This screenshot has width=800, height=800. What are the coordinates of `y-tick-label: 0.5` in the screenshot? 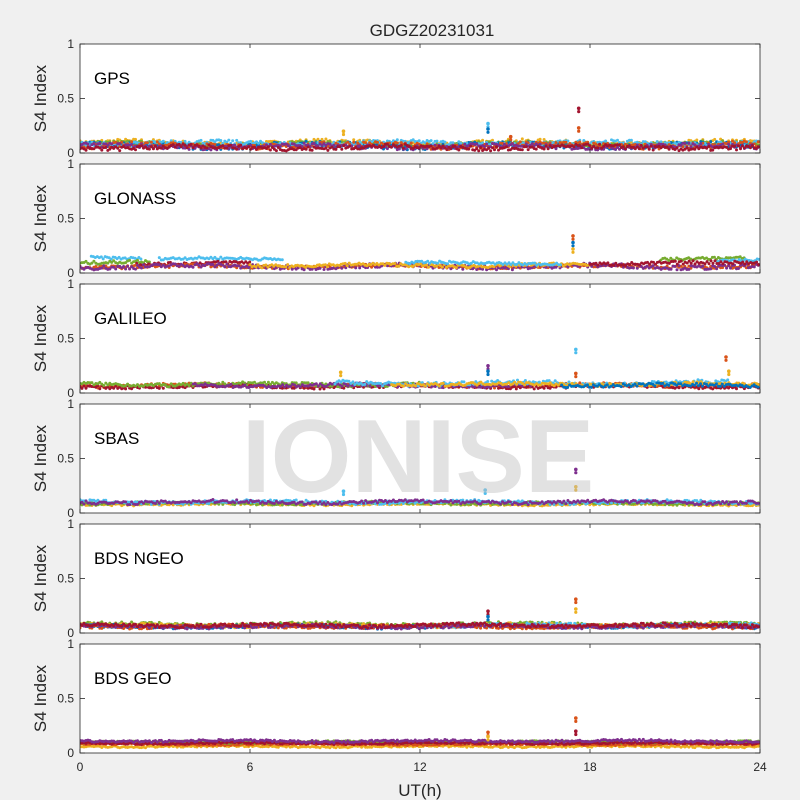 It's located at (65, 219).